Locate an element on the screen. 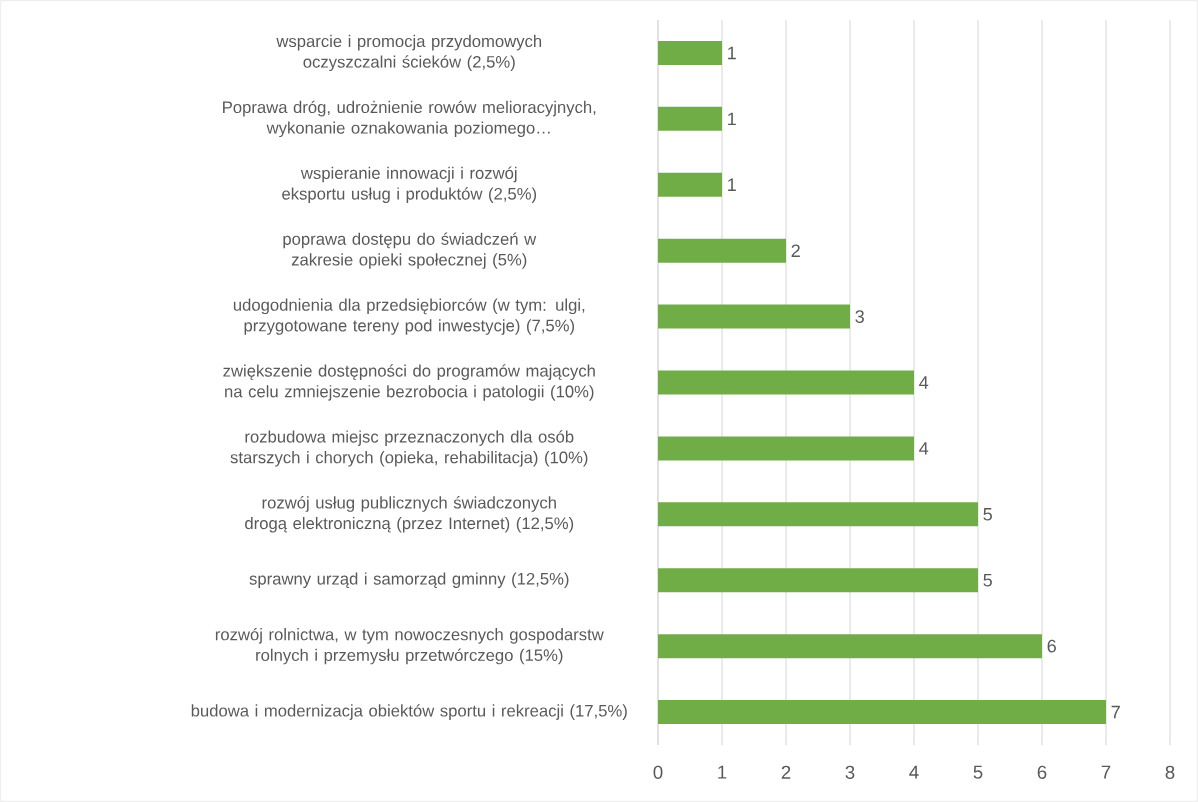 This screenshot has height=802, width=1198. y-tick-label: rozbudowa miejsc przeznaczonych dla osób starszych i chorych (opieka, rehabilitacja) (10%) is located at coordinates (409, 448).